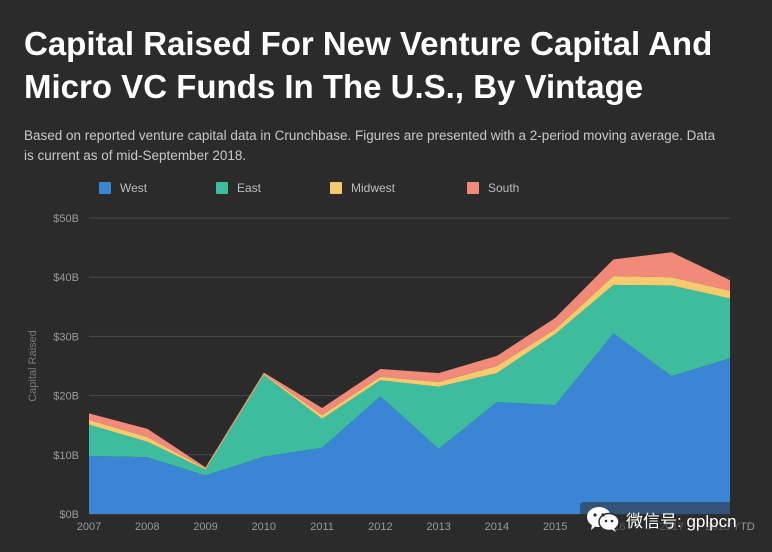 The height and width of the screenshot is (552, 772). Describe the element at coordinates (681, 521) in the screenshot. I see `watermark-text: 微信号: gplpcn` at that location.